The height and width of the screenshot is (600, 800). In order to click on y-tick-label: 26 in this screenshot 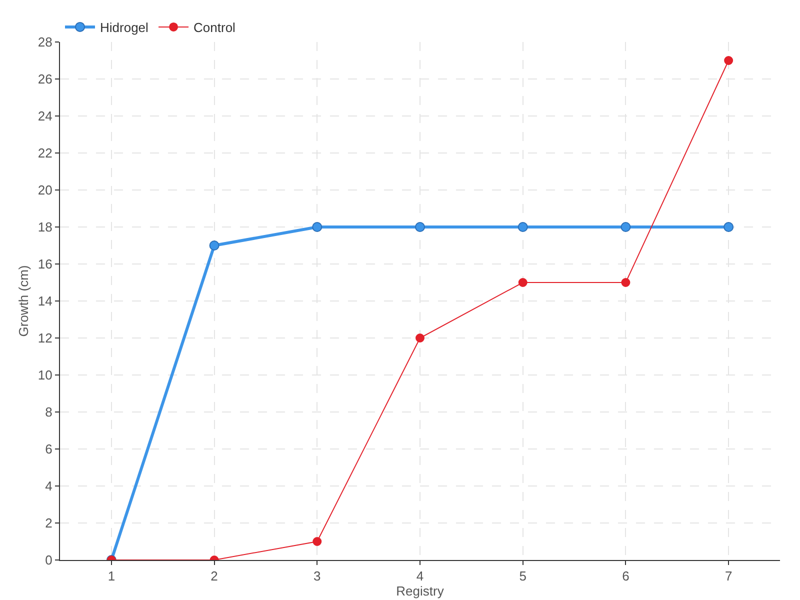, I will do `click(45, 79)`.